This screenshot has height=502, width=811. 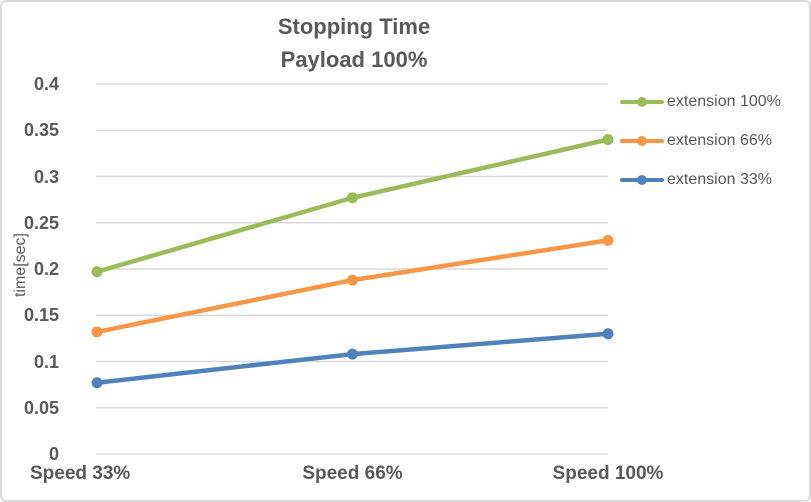 I want to click on y-tick-label: 0, so click(x=53, y=454).